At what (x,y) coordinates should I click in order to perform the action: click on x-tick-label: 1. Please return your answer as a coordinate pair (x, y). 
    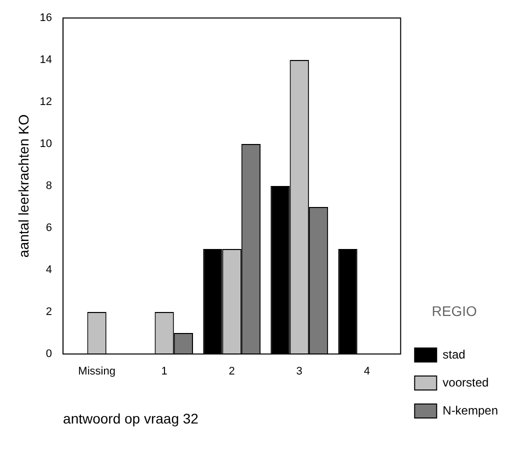
    Looking at the image, I should click on (164, 372).